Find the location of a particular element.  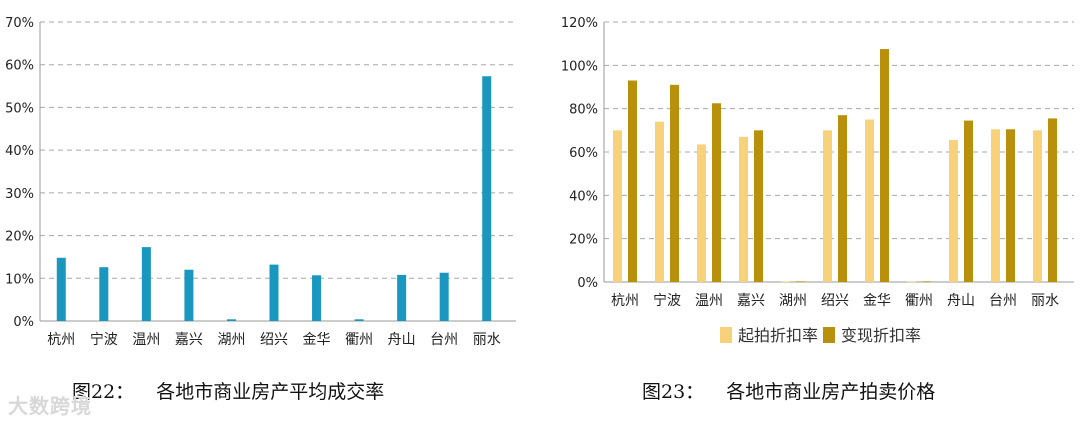

caption-22-text: 各地市商业房产平均成交率 is located at coordinates (270, 392).